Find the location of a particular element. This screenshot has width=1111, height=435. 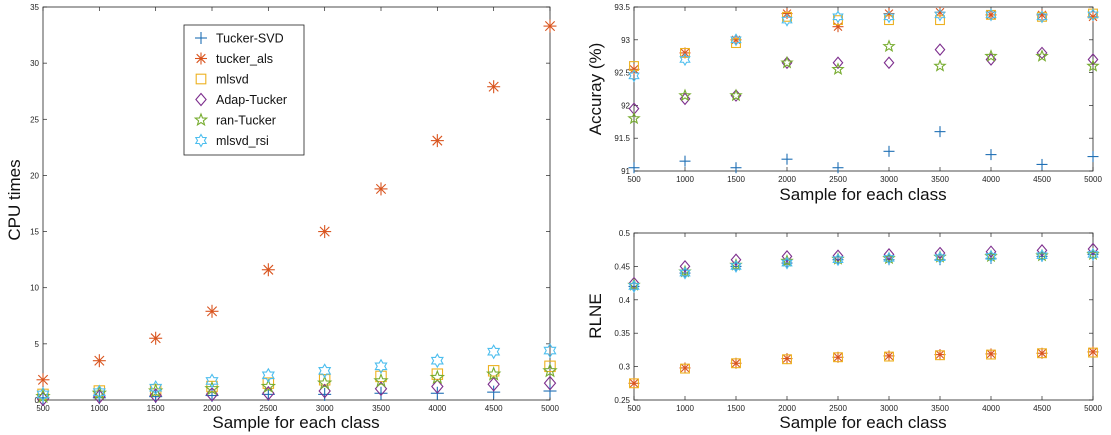

series-mlsvd-rsi is located at coordinates (863, 270).